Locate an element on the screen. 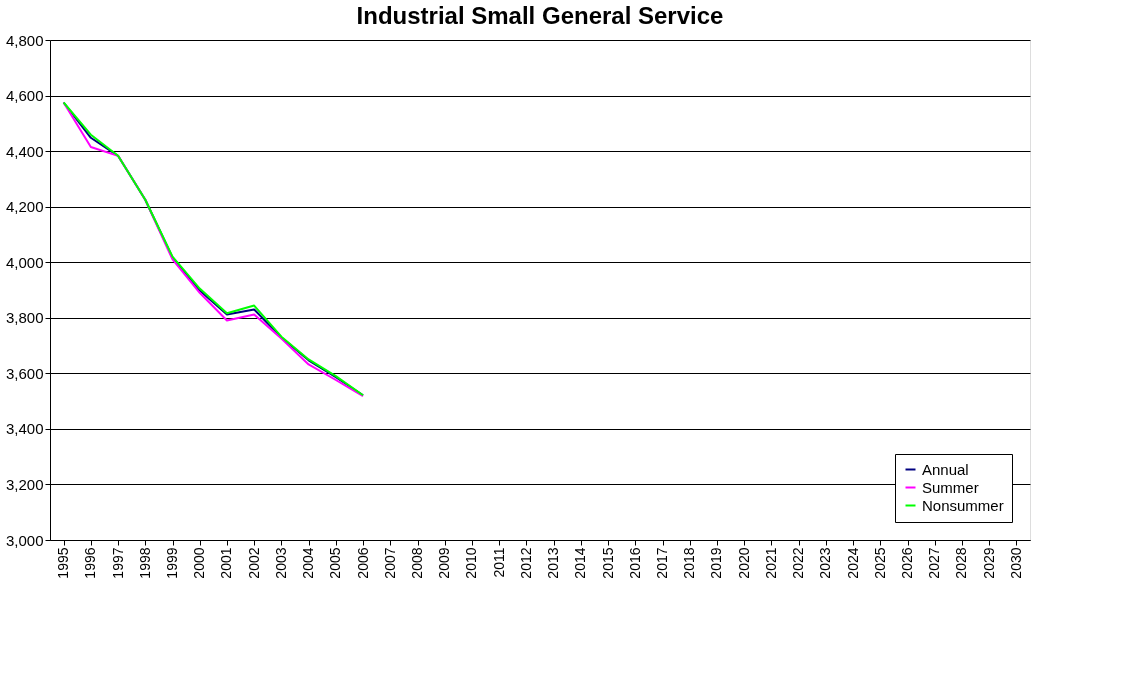 The image size is (1131, 677). x-tick-label: 2016 is located at coordinates (634, 563).